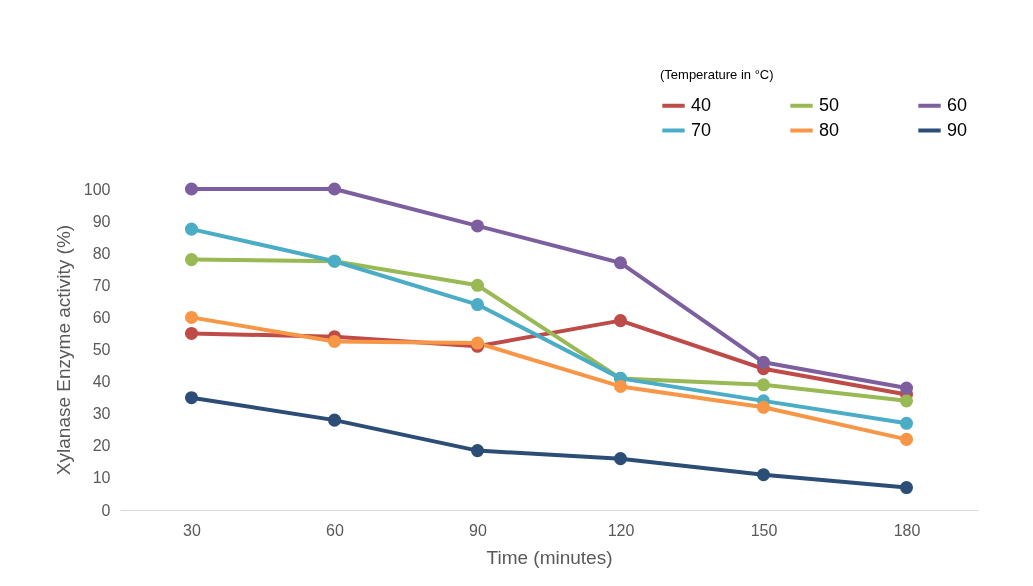 Image resolution: width=1033 pixels, height=586 pixels. I want to click on y-tick-label: 70, so click(101, 285).